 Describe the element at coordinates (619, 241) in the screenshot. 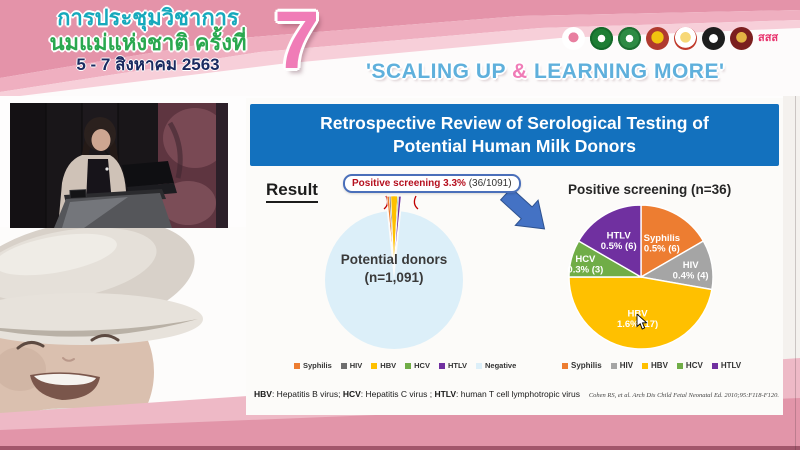

I see `slice-label-htlv: HTLV 0.5% (6)` at that location.